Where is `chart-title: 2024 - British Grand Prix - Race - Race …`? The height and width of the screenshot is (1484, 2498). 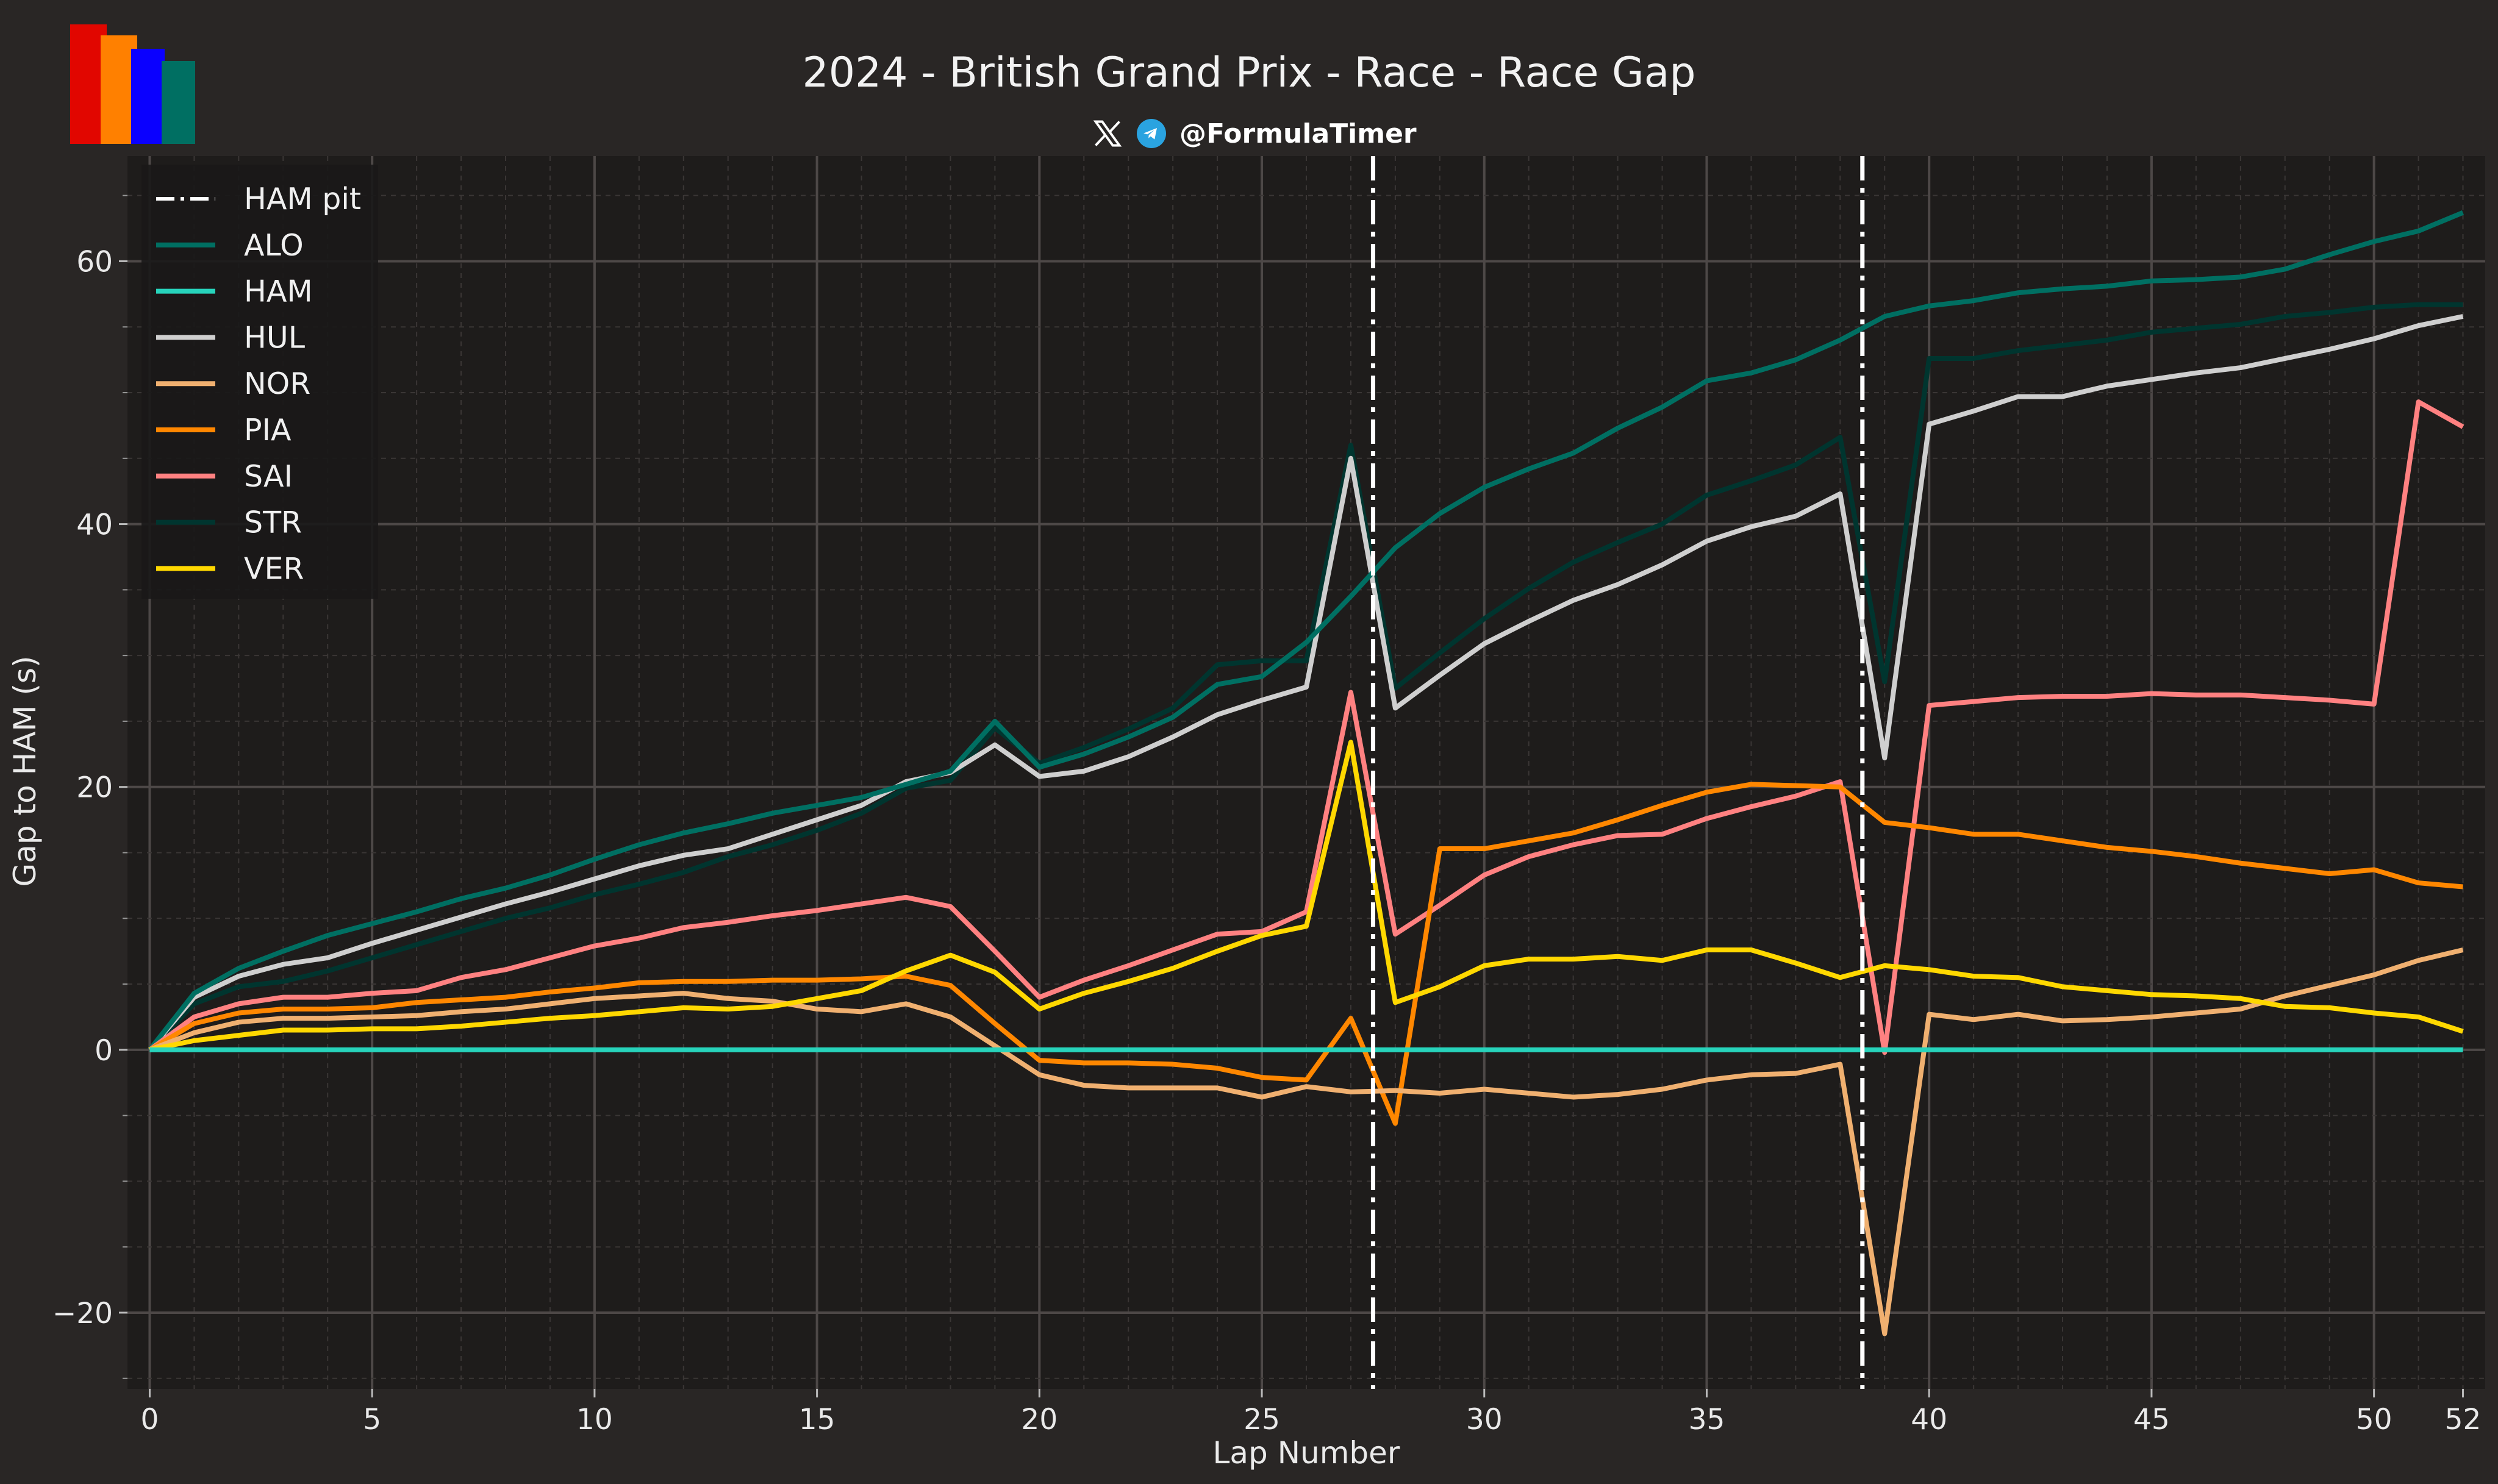 chart-title: 2024 - British Grand Prix - Race - Race … is located at coordinates (1249, 73).